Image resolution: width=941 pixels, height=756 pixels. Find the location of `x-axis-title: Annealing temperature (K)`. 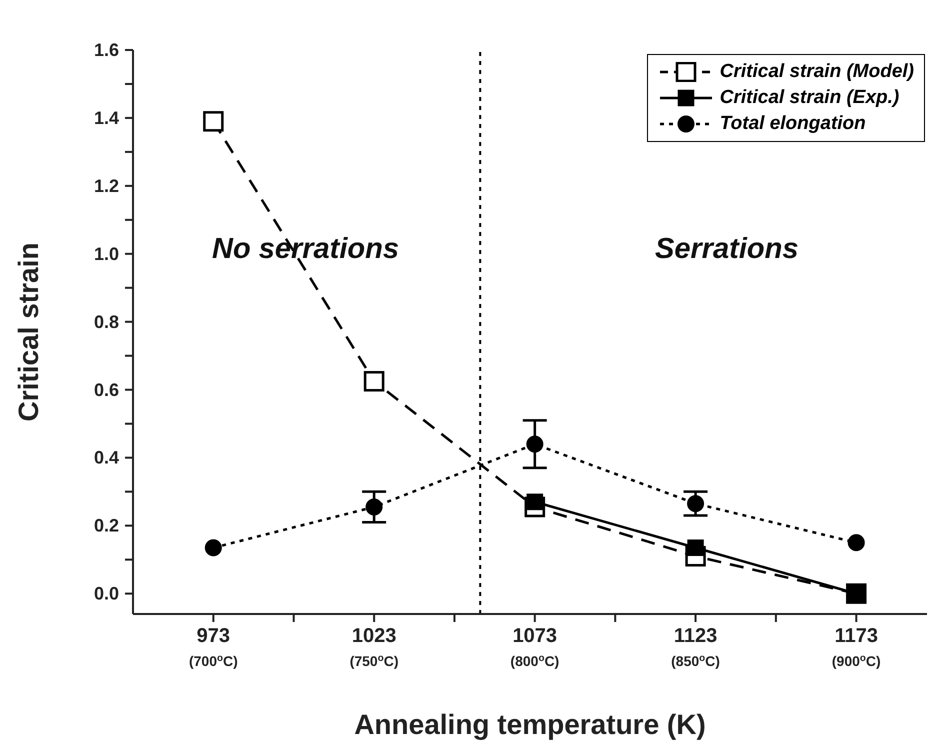

x-axis-title: Annealing temperature (K) is located at coordinates (530, 724).